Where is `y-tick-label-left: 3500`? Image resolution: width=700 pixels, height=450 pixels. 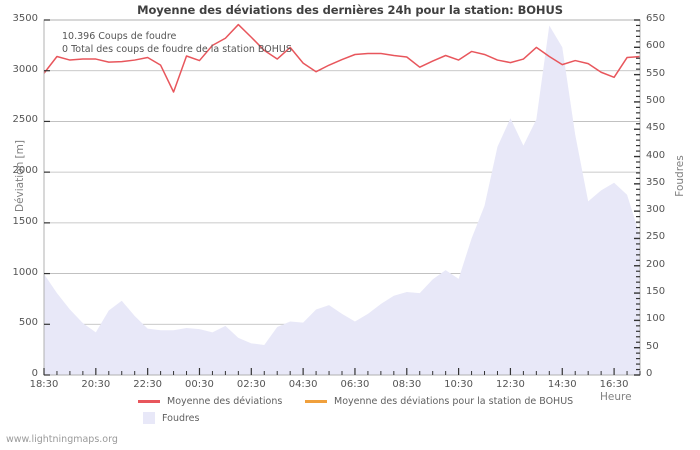
y-tick-label-left: 3500 is located at coordinates (25, 18).